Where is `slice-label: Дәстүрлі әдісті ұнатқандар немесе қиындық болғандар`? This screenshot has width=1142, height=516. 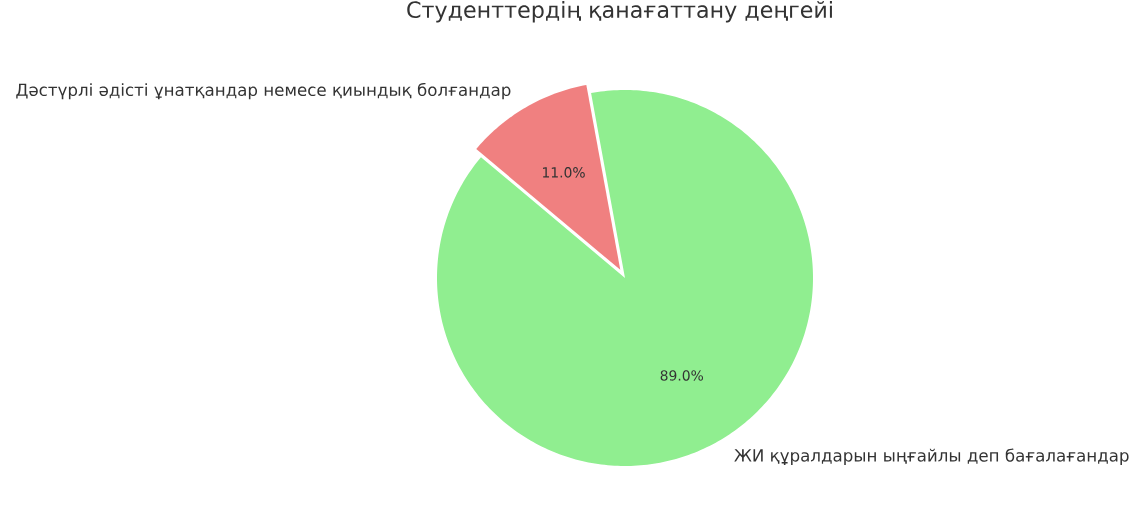
slice-label: Дәстүрлі әдісті ұнатқандар немесе қиындық болғандар is located at coordinates (263, 91).